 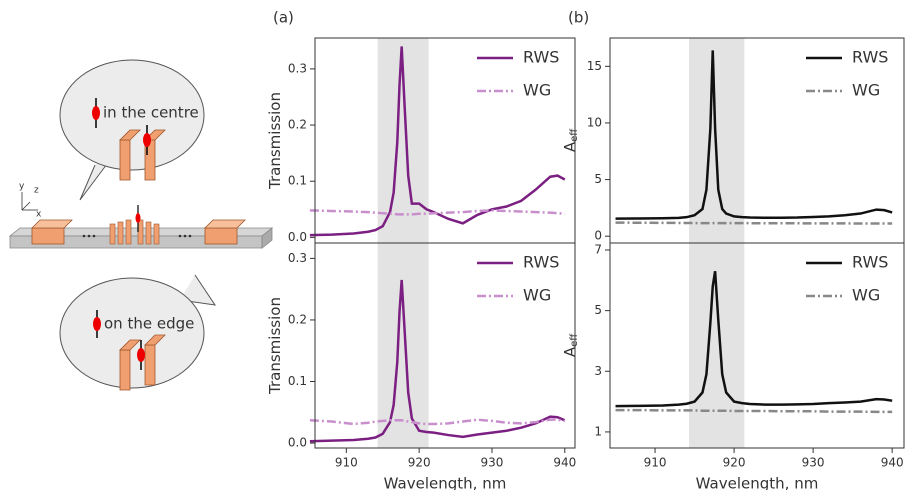 What do you see at coordinates (598, 371) in the screenshot?
I see `y-tick-label: 3` at bounding box center [598, 371].